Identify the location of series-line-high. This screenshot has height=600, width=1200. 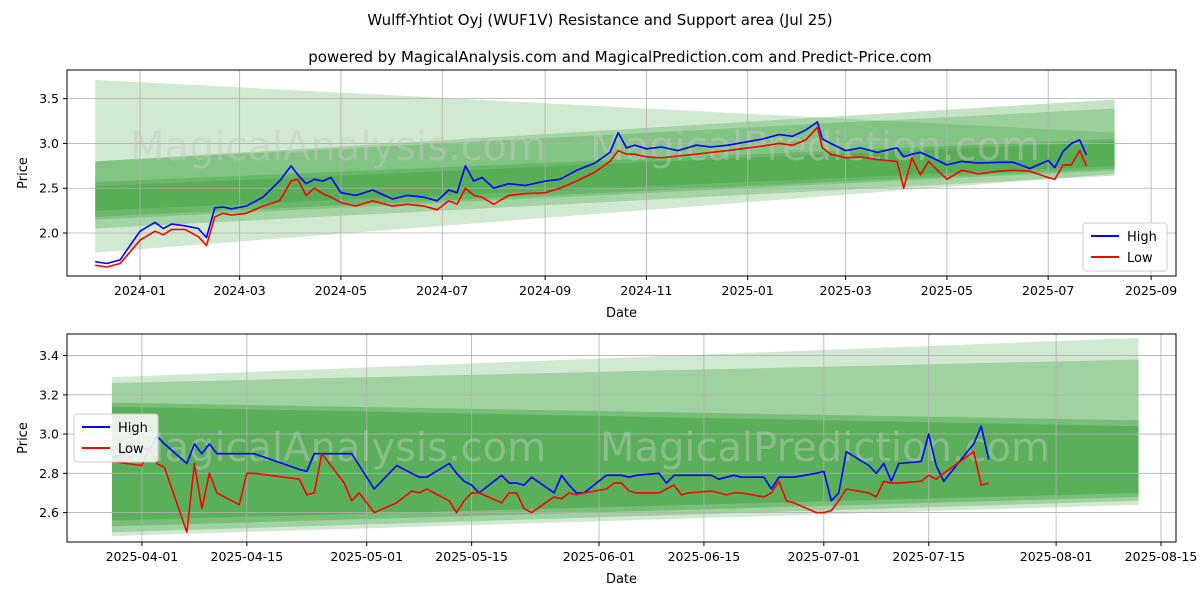
(550, 463).